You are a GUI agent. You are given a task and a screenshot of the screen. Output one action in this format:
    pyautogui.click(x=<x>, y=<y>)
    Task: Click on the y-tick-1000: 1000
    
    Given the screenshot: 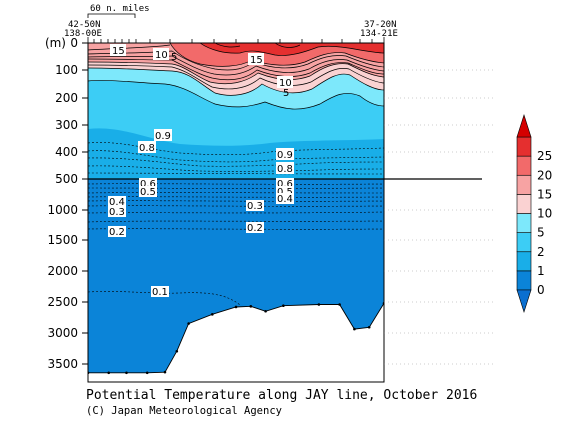 What is the action you would take?
    pyautogui.click(x=62, y=210)
    